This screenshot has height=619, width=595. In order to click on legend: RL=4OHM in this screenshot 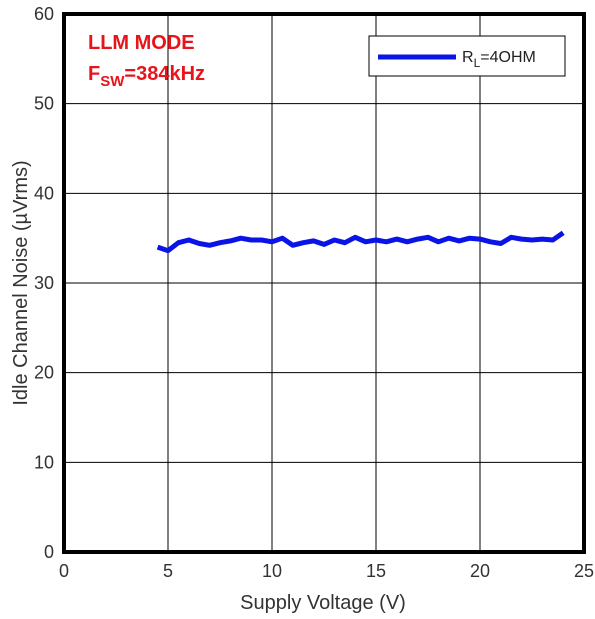, I will do `click(467, 56)`.